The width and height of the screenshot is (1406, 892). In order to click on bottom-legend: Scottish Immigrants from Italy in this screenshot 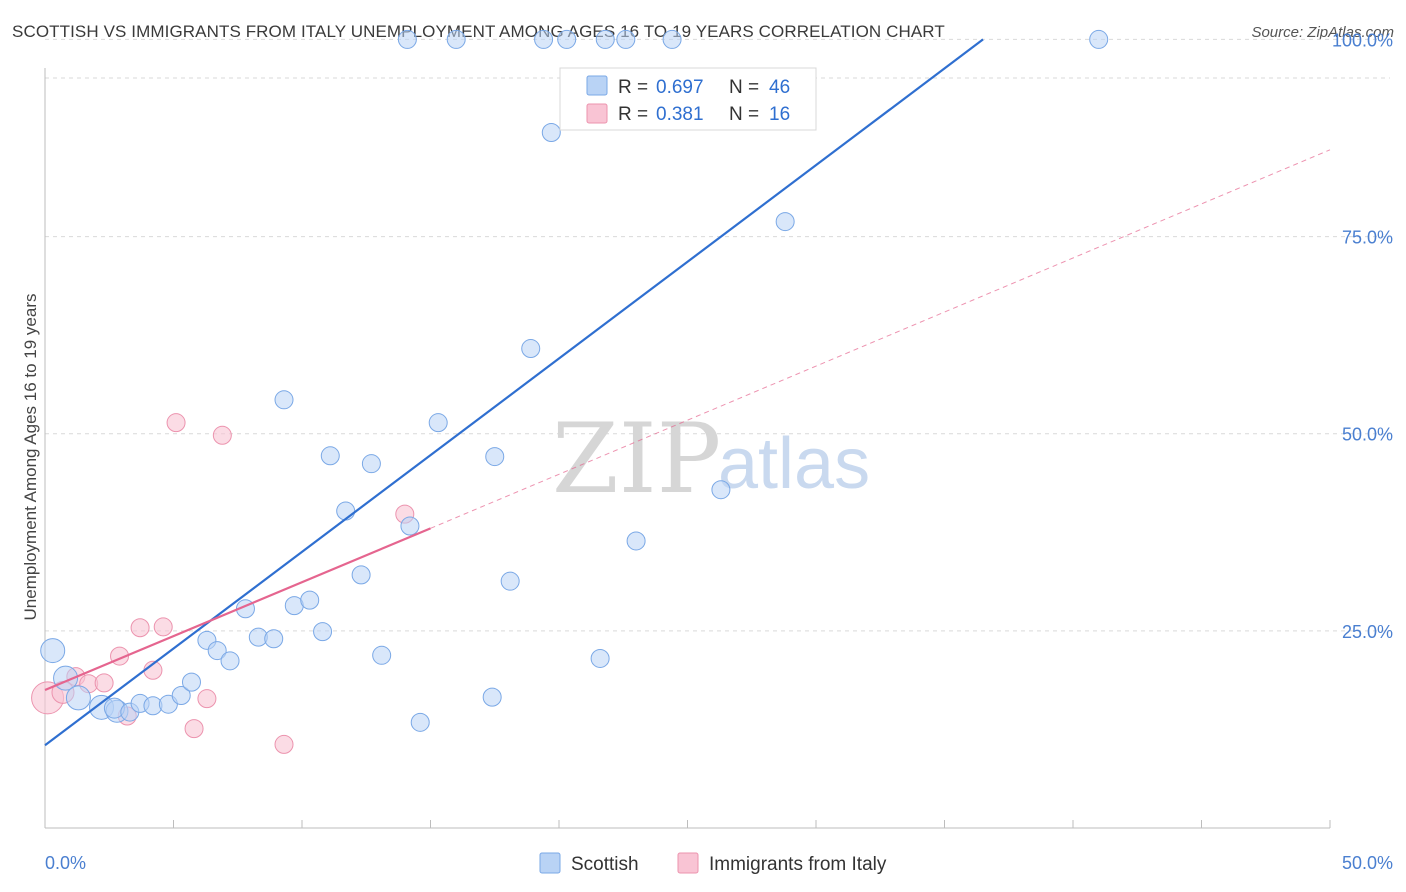, I will do `click(713, 863)`.